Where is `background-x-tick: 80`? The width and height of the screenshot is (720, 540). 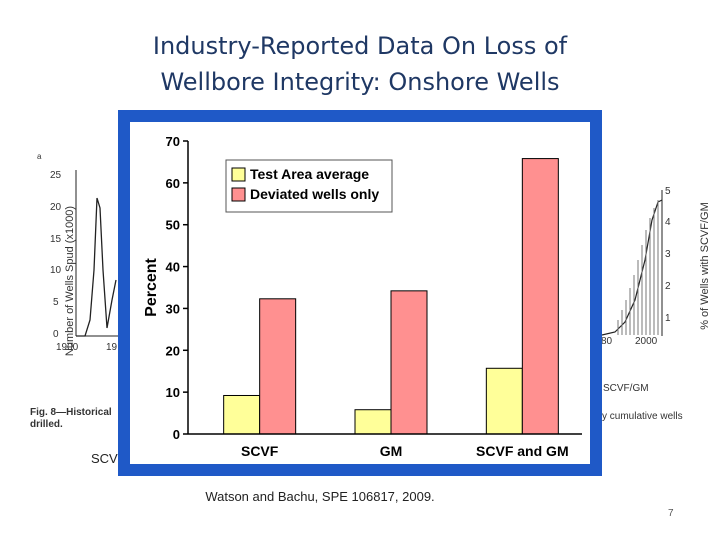
background-x-tick: 80 is located at coordinates (607, 341).